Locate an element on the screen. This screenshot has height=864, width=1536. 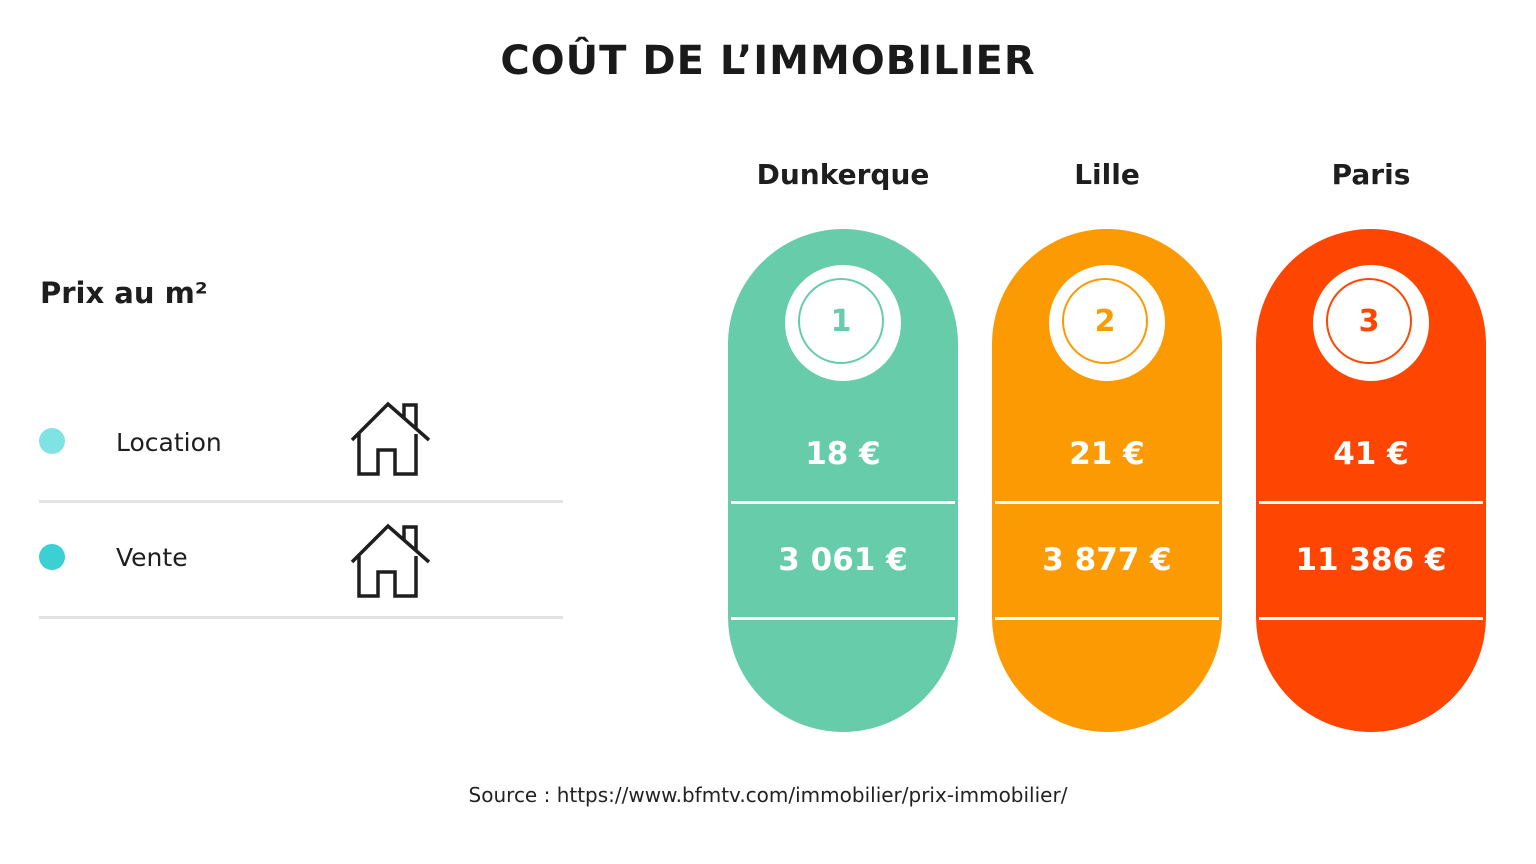
rank-number: 2 is located at coordinates (1105, 321).